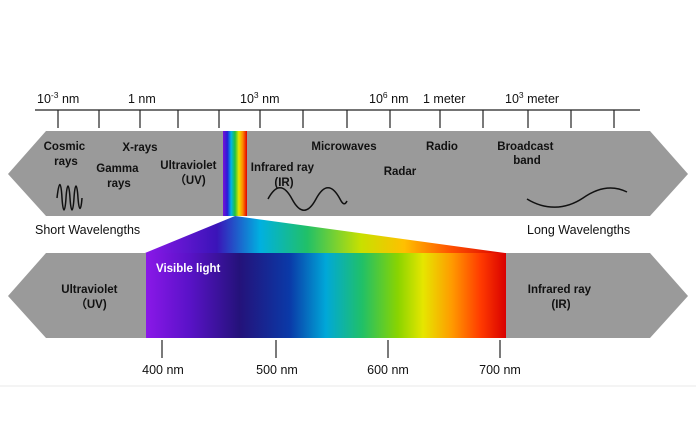 The width and height of the screenshot is (696, 429). I want to click on band-label-radio: Radio, so click(442, 147).